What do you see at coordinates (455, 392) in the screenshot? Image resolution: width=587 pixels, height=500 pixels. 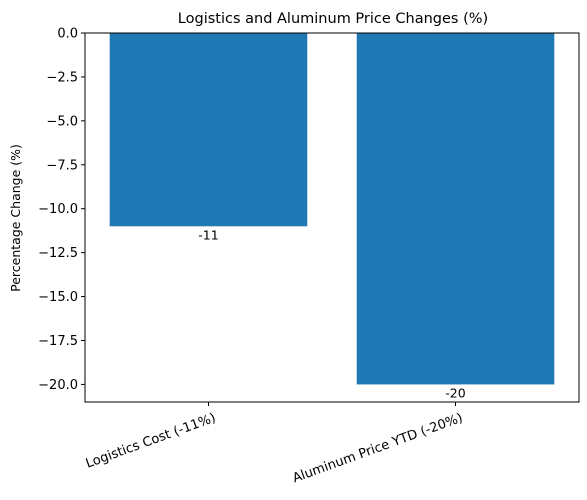 I see `data-label-1: -20` at bounding box center [455, 392].